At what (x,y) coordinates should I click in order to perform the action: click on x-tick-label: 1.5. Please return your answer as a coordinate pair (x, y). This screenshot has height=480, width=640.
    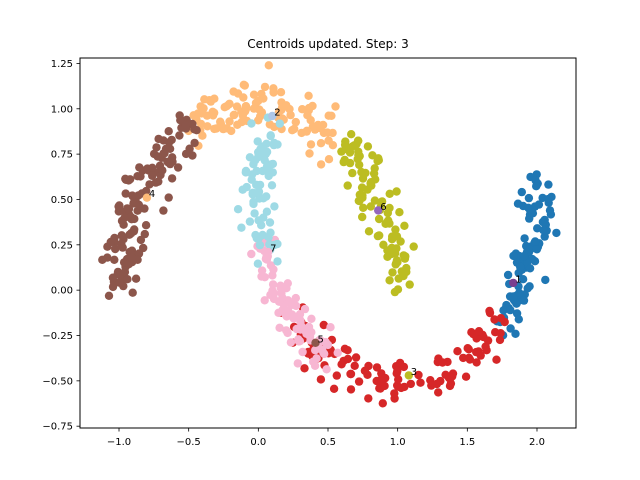
    Looking at the image, I should click on (467, 442).